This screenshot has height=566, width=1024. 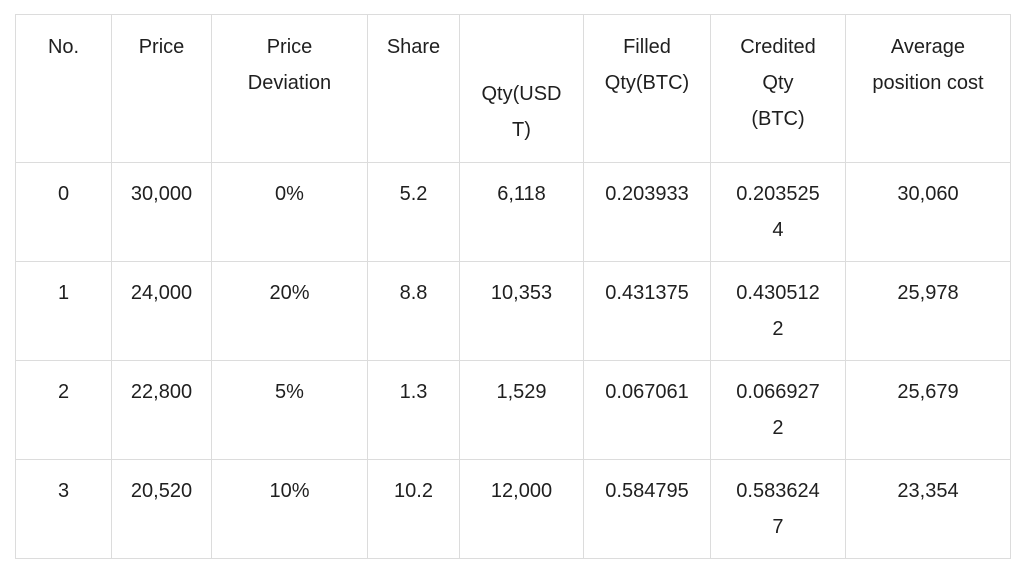 What do you see at coordinates (778, 410) in the screenshot?
I see `cell-credited-qty: 0.066927 2` at bounding box center [778, 410].